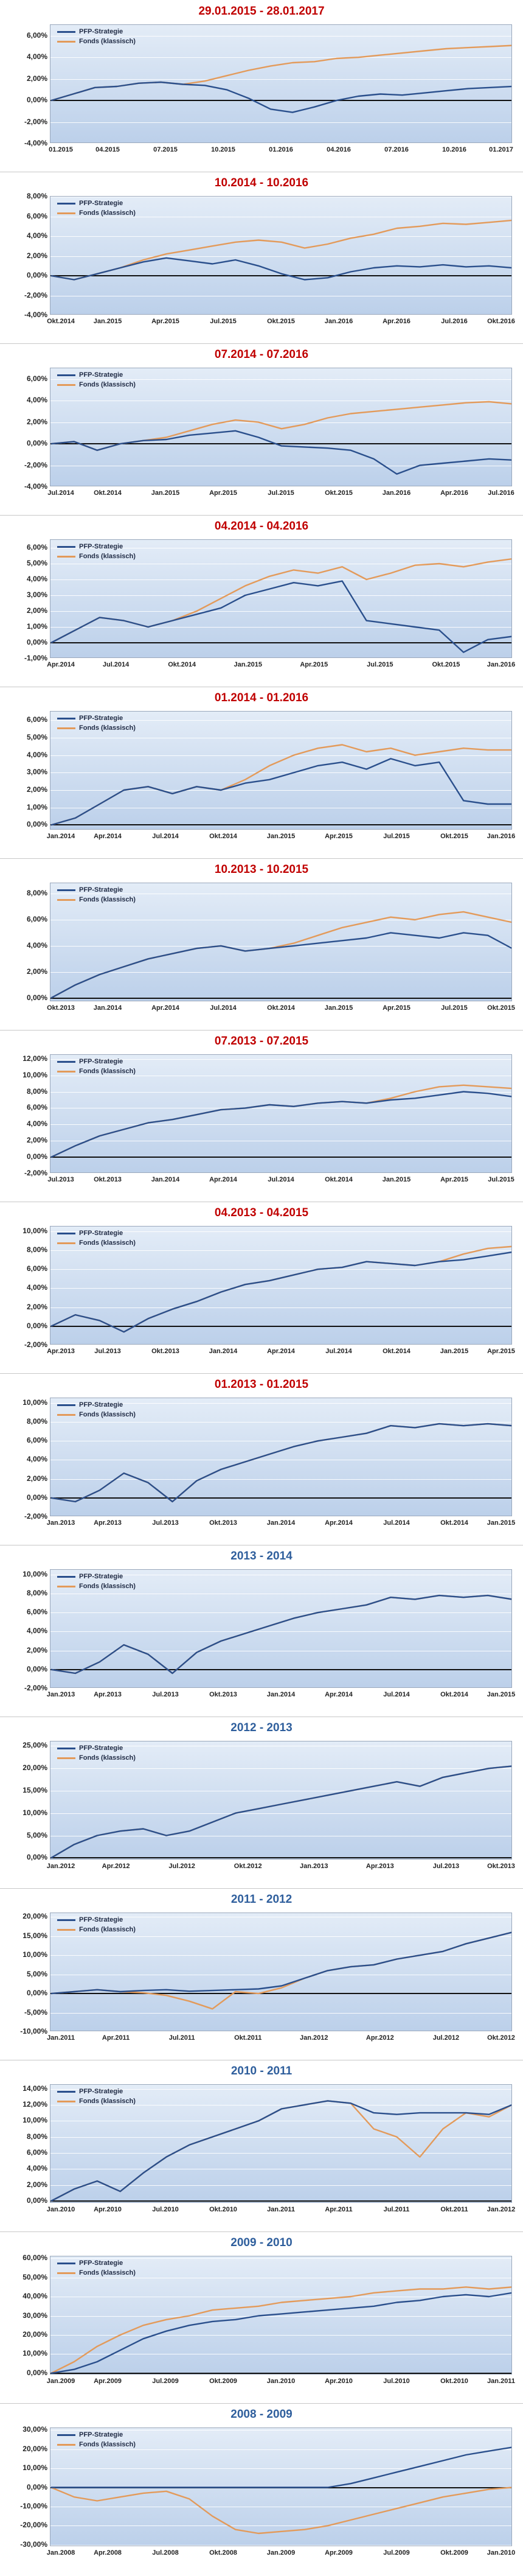 The image size is (523, 2576). I want to click on y-tick-label: 5,00%, so click(37, 1973).